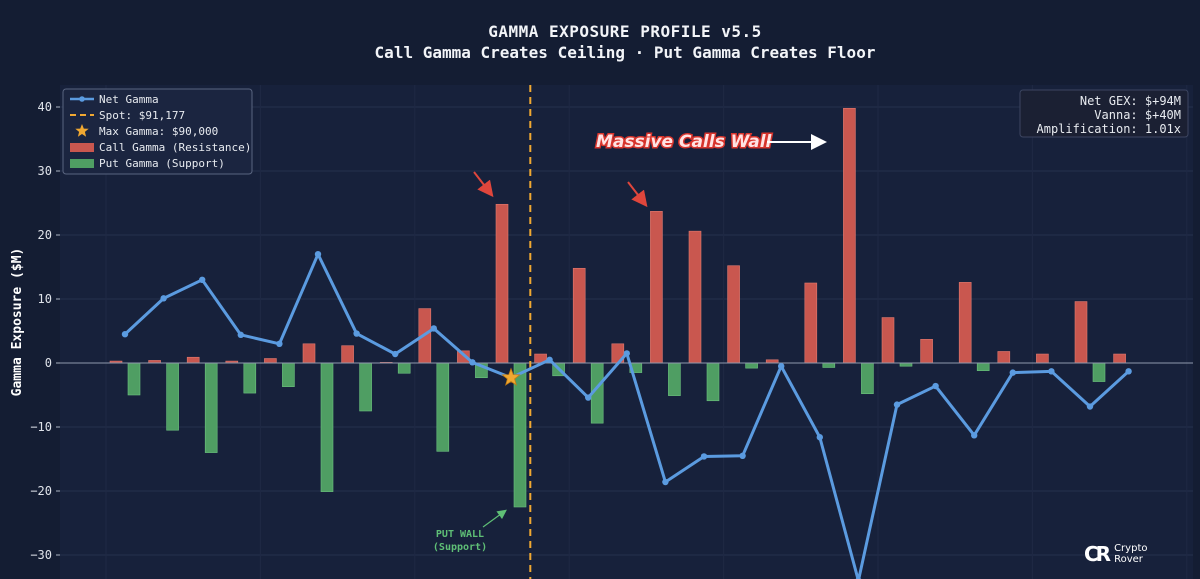 The image size is (1200, 579). I want to click on y-tick-label: 20, so click(45, 235).